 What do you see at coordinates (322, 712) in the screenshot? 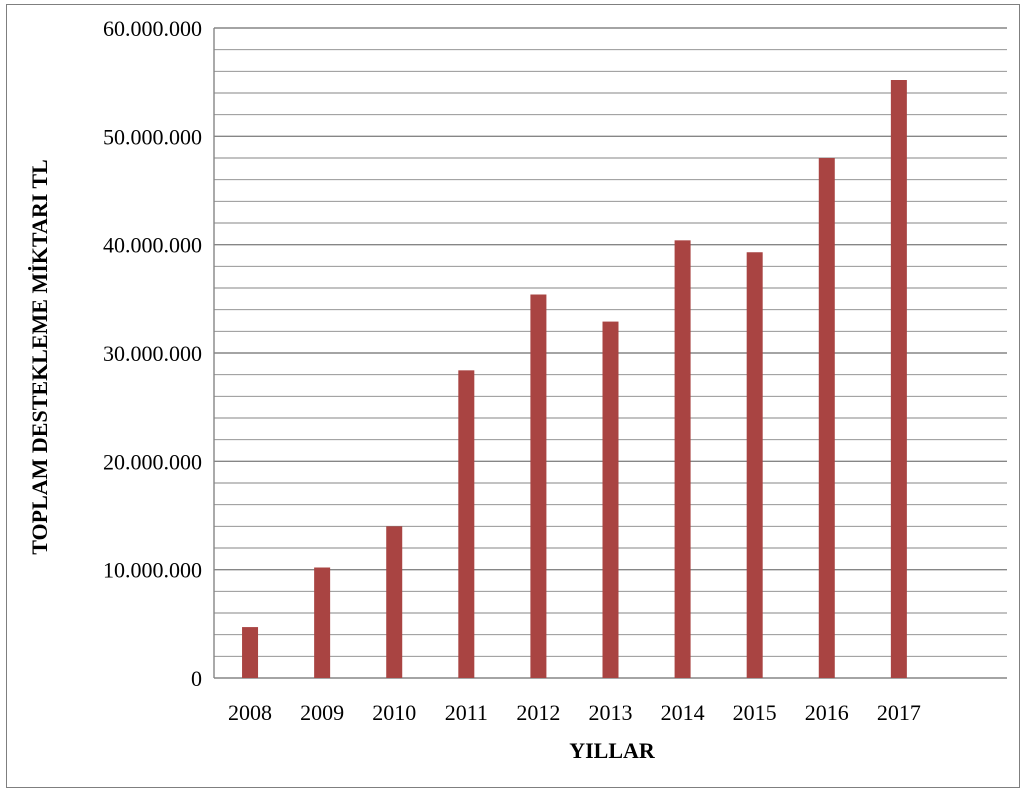
I see `x-tick-label: 2009` at bounding box center [322, 712].